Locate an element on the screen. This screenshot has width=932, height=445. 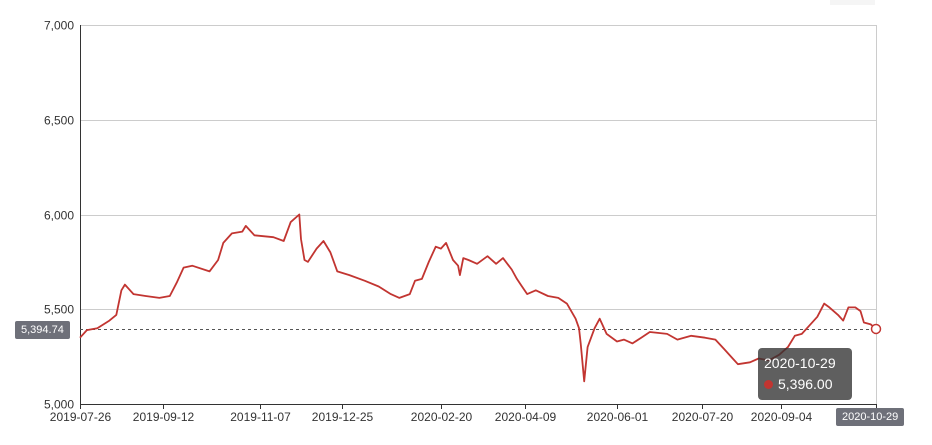
y-tick-label: 5,500 is located at coordinates (59, 310).